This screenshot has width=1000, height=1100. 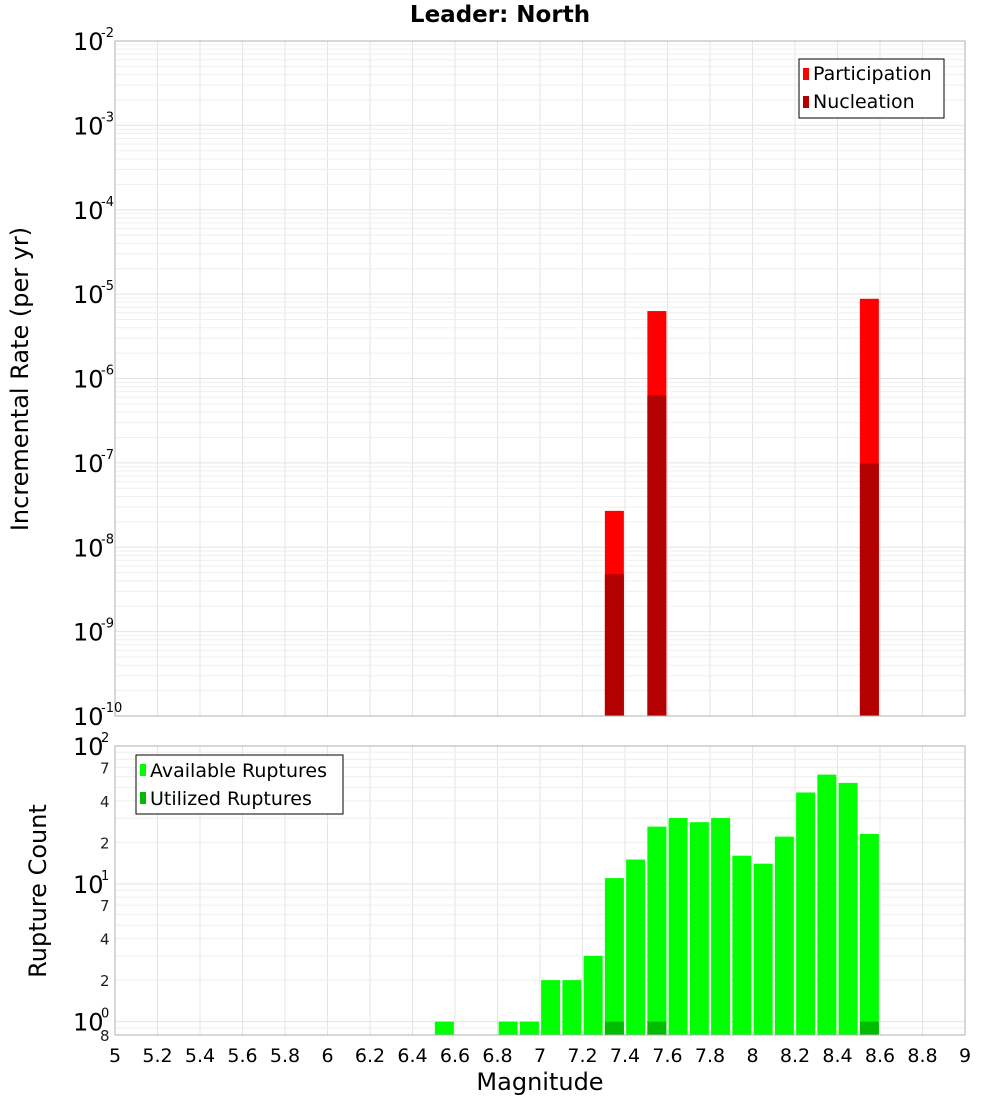 What do you see at coordinates (231, 799) in the screenshot?
I see `legend-utilized-label: Utilized Ruptures` at bounding box center [231, 799].